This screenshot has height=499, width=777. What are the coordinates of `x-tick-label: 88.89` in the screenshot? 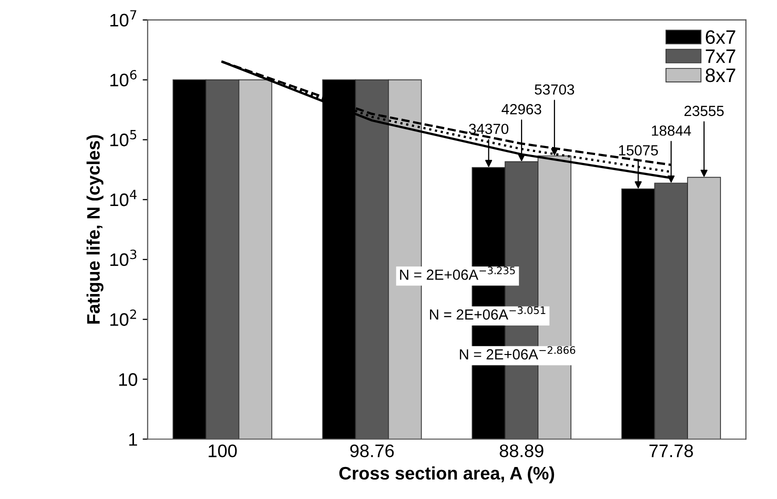 It's located at (522, 451).